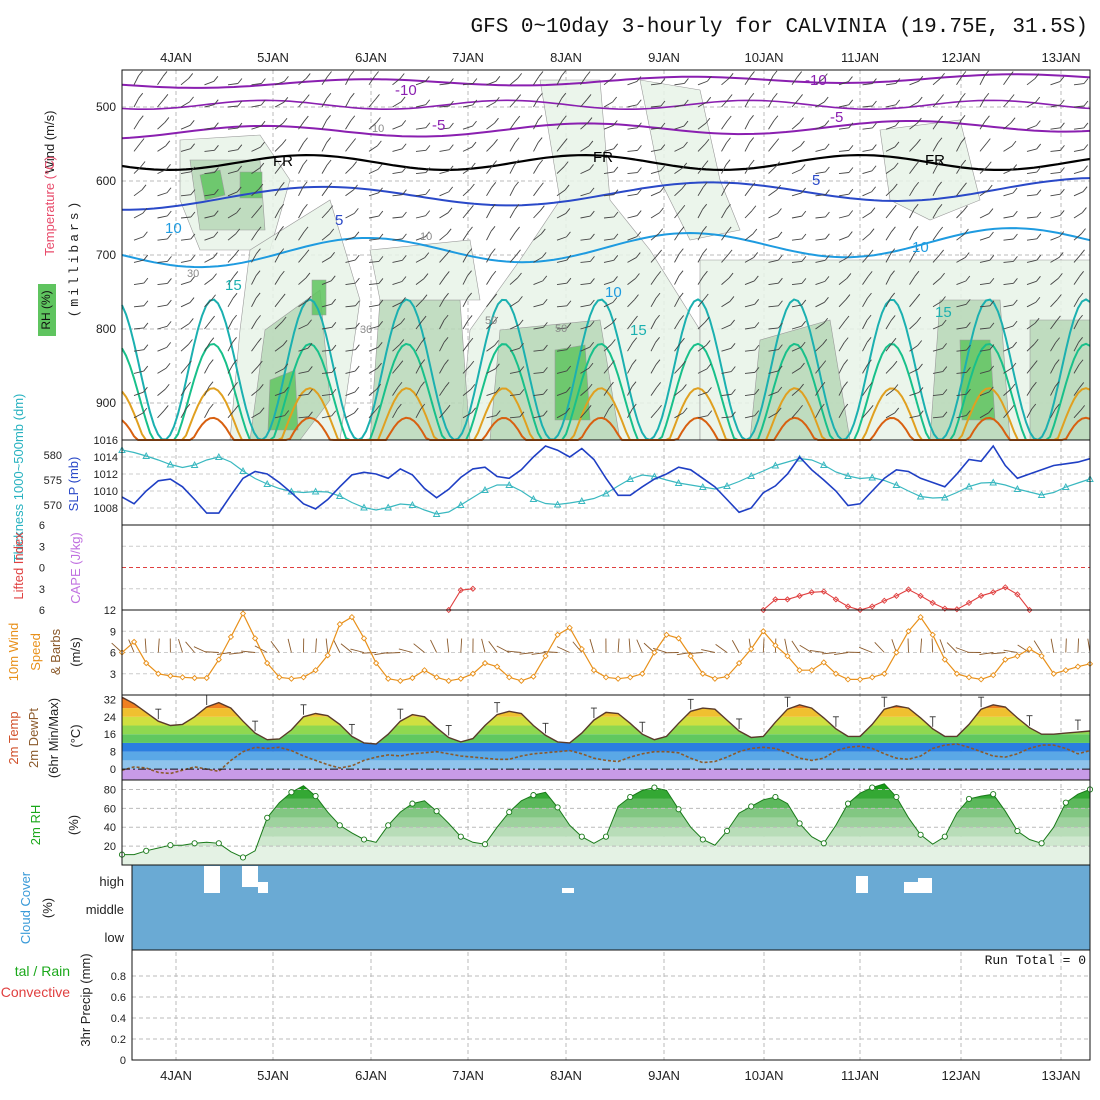 This screenshot has width=1100, height=1100. I want to click on isotherm-minus10, so click(606, 81).